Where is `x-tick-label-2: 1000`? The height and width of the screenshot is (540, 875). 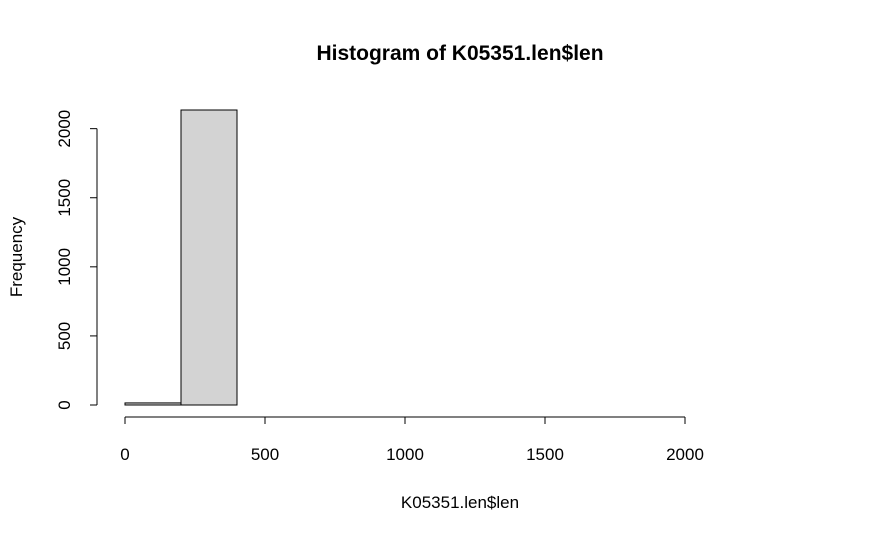
x-tick-label-2: 1000 is located at coordinates (405, 454).